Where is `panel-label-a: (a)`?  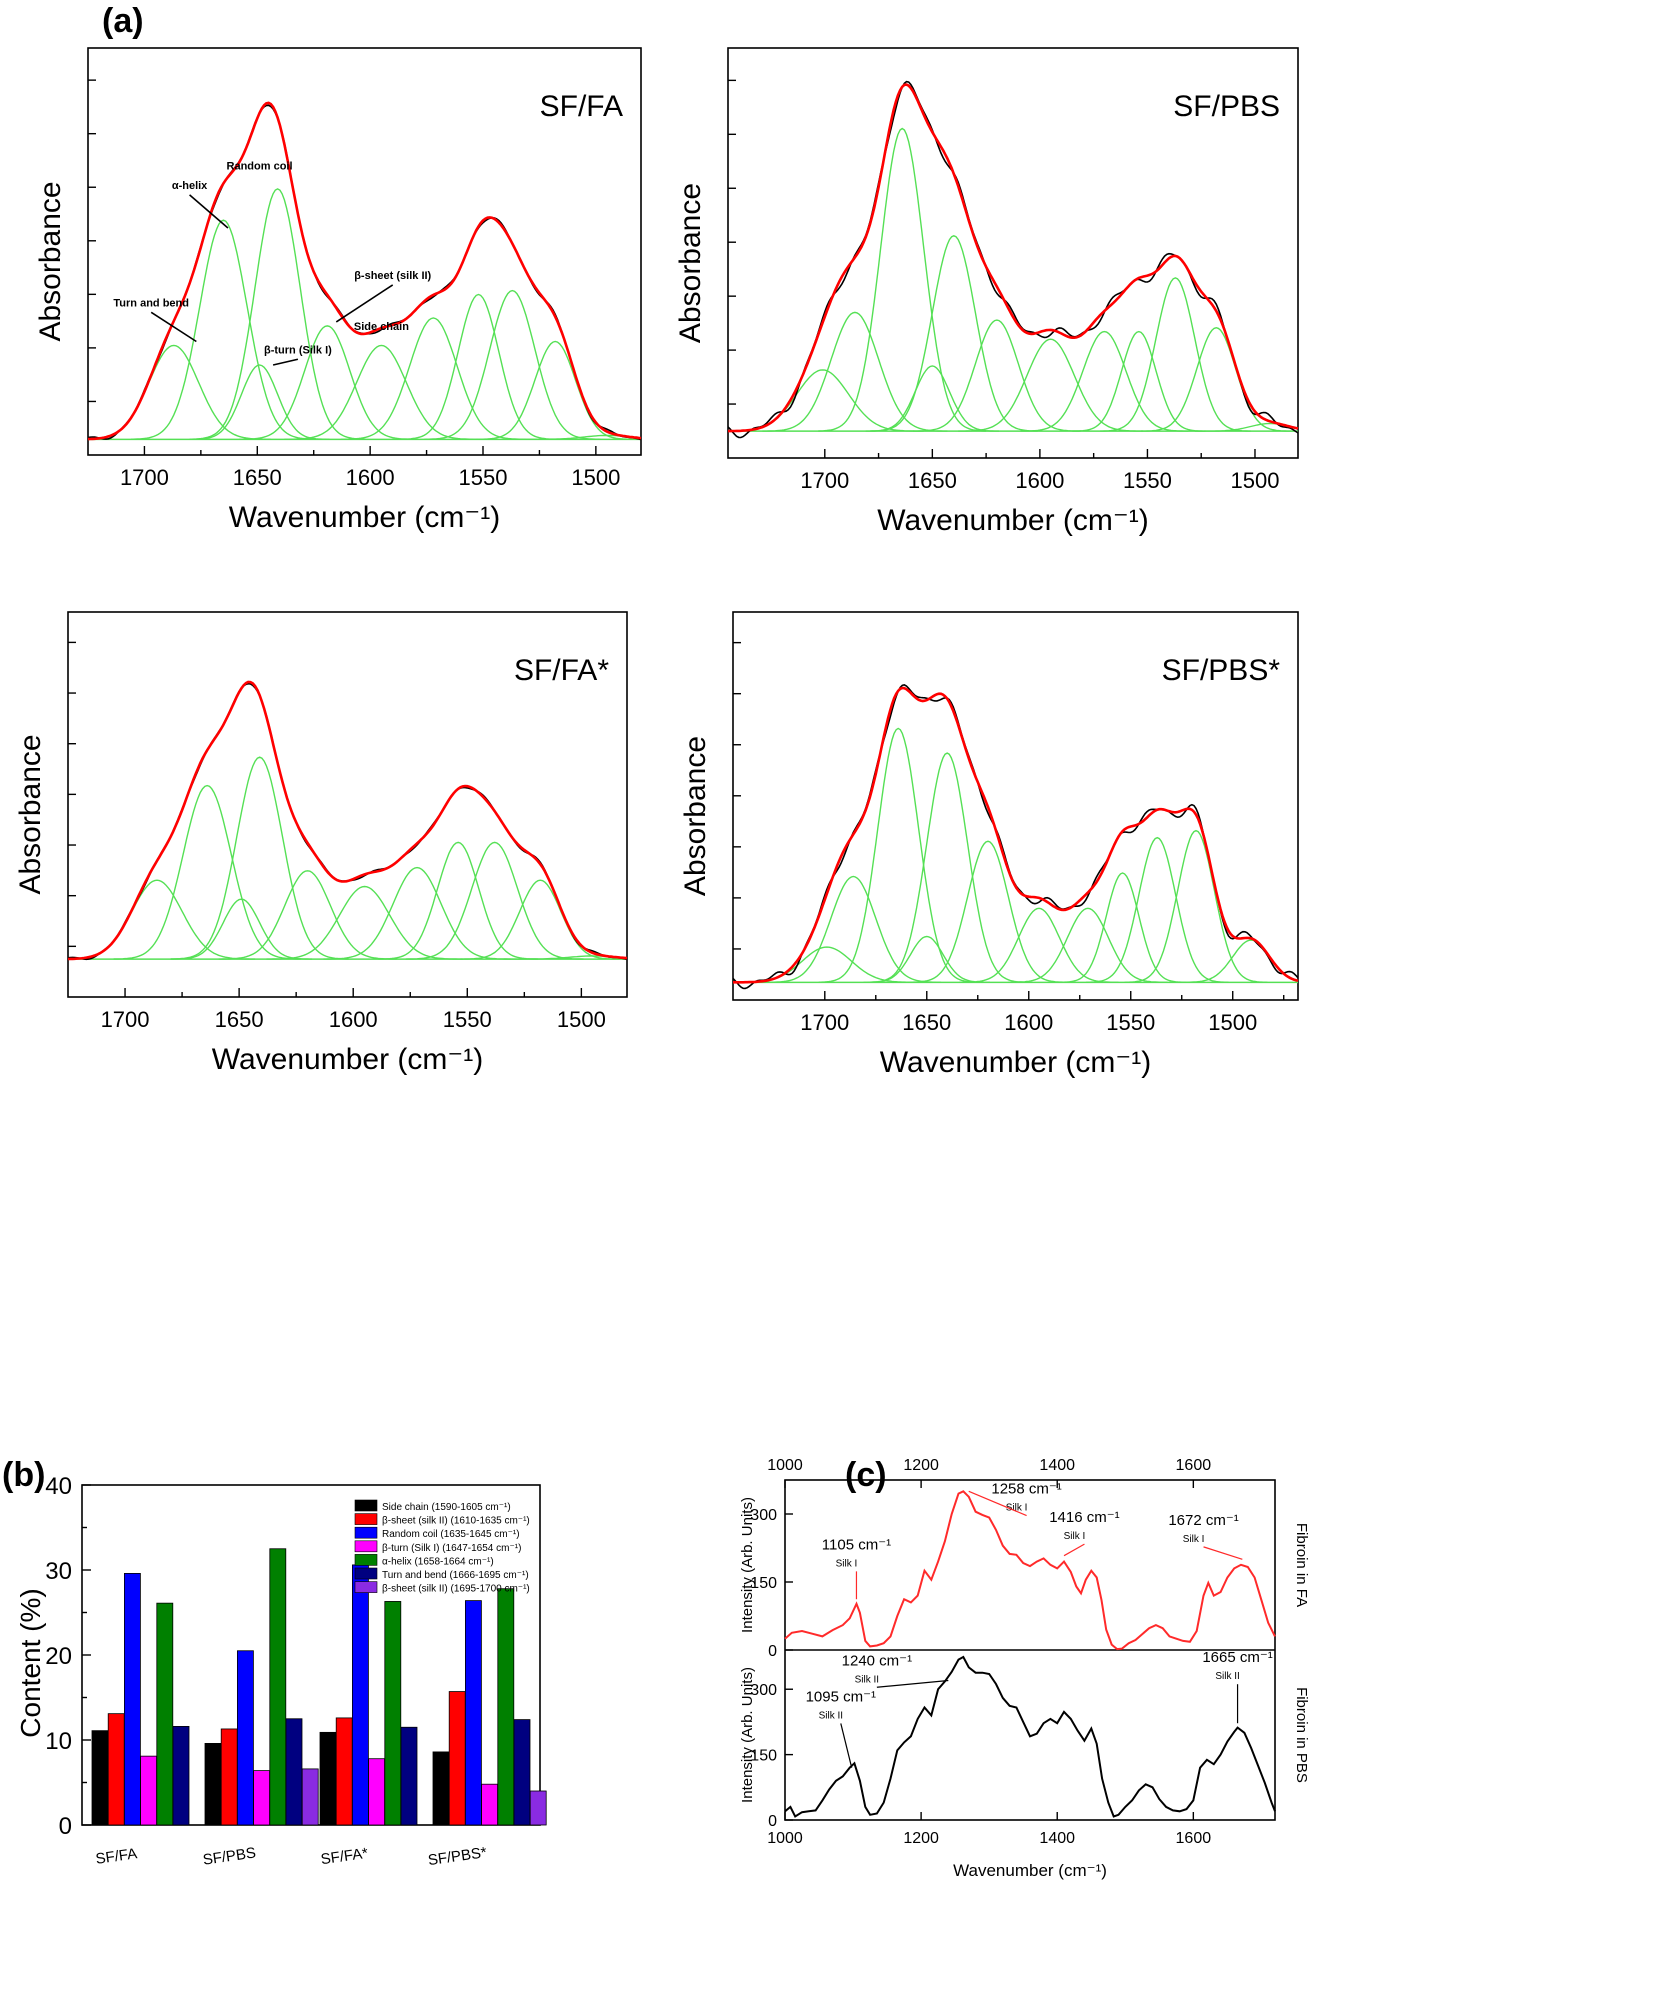 panel-label-a: (a) is located at coordinates (123, 21).